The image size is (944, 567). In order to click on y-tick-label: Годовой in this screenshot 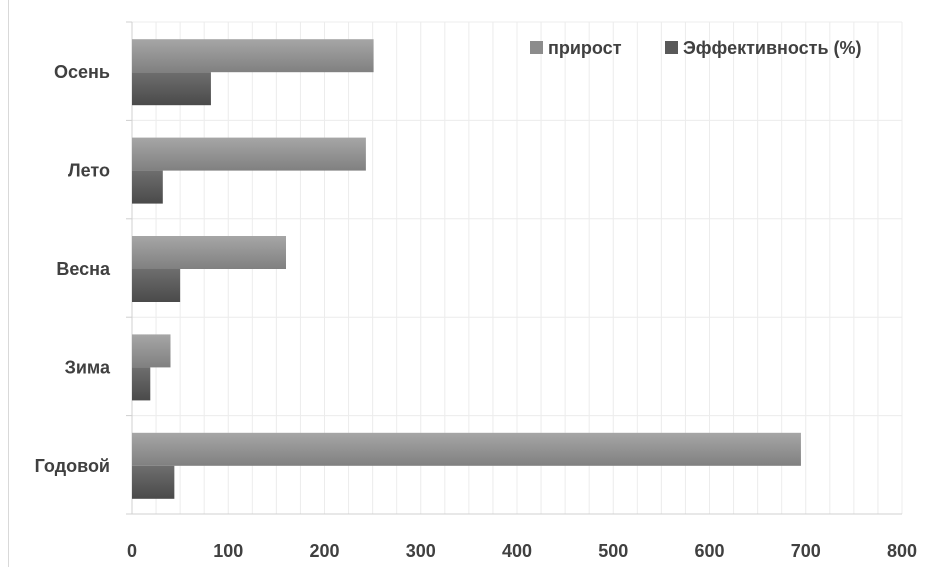, I will do `click(72, 466)`.